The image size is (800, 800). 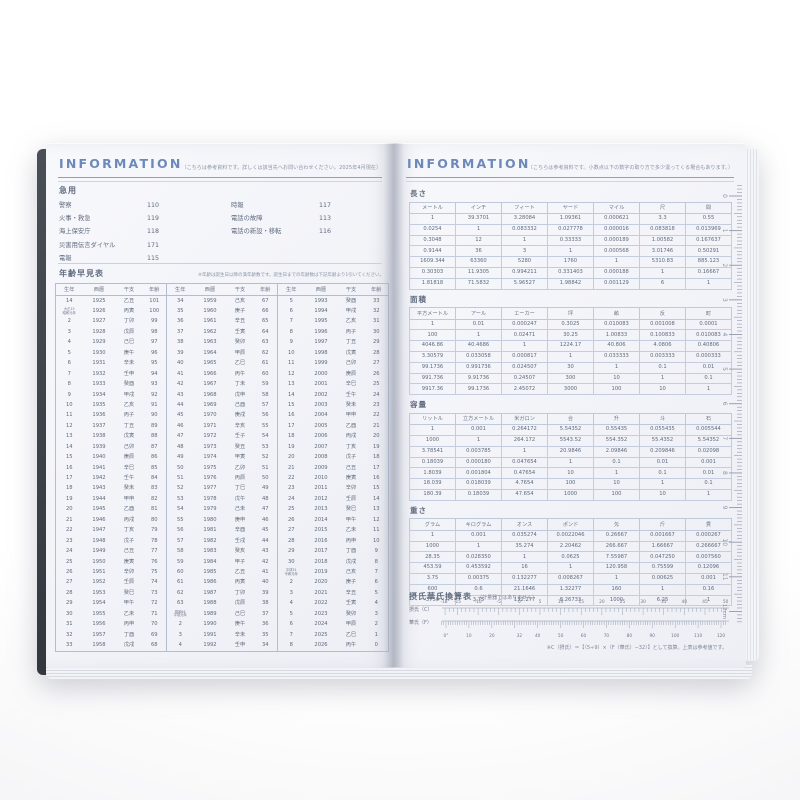 What do you see at coordinates (68, 190) in the screenshot?
I see `emergency-section-title: 急用` at bounding box center [68, 190].